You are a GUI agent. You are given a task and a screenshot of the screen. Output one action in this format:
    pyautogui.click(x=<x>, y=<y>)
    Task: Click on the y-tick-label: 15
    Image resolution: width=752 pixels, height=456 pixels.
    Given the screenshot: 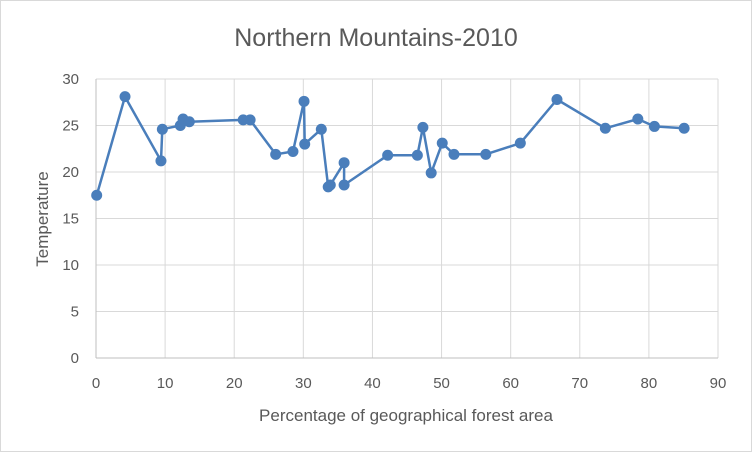 What is the action you would take?
    pyautogui.click(x=70, y=219)
    